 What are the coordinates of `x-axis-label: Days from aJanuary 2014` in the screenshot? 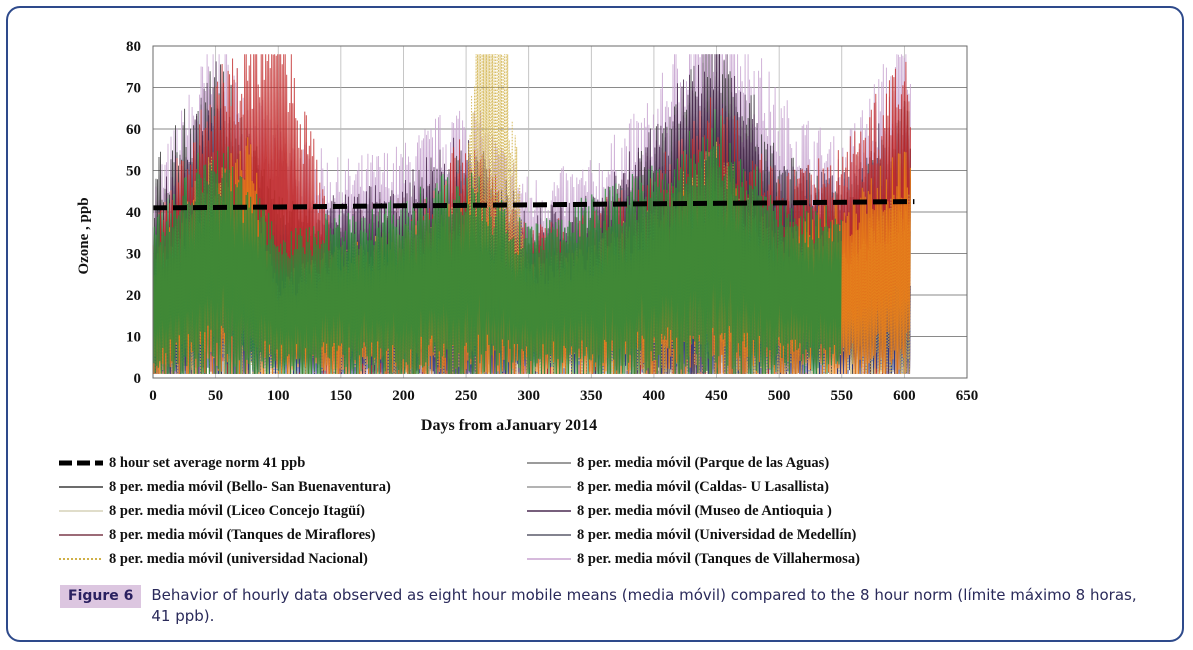 It's located at (509, 425).